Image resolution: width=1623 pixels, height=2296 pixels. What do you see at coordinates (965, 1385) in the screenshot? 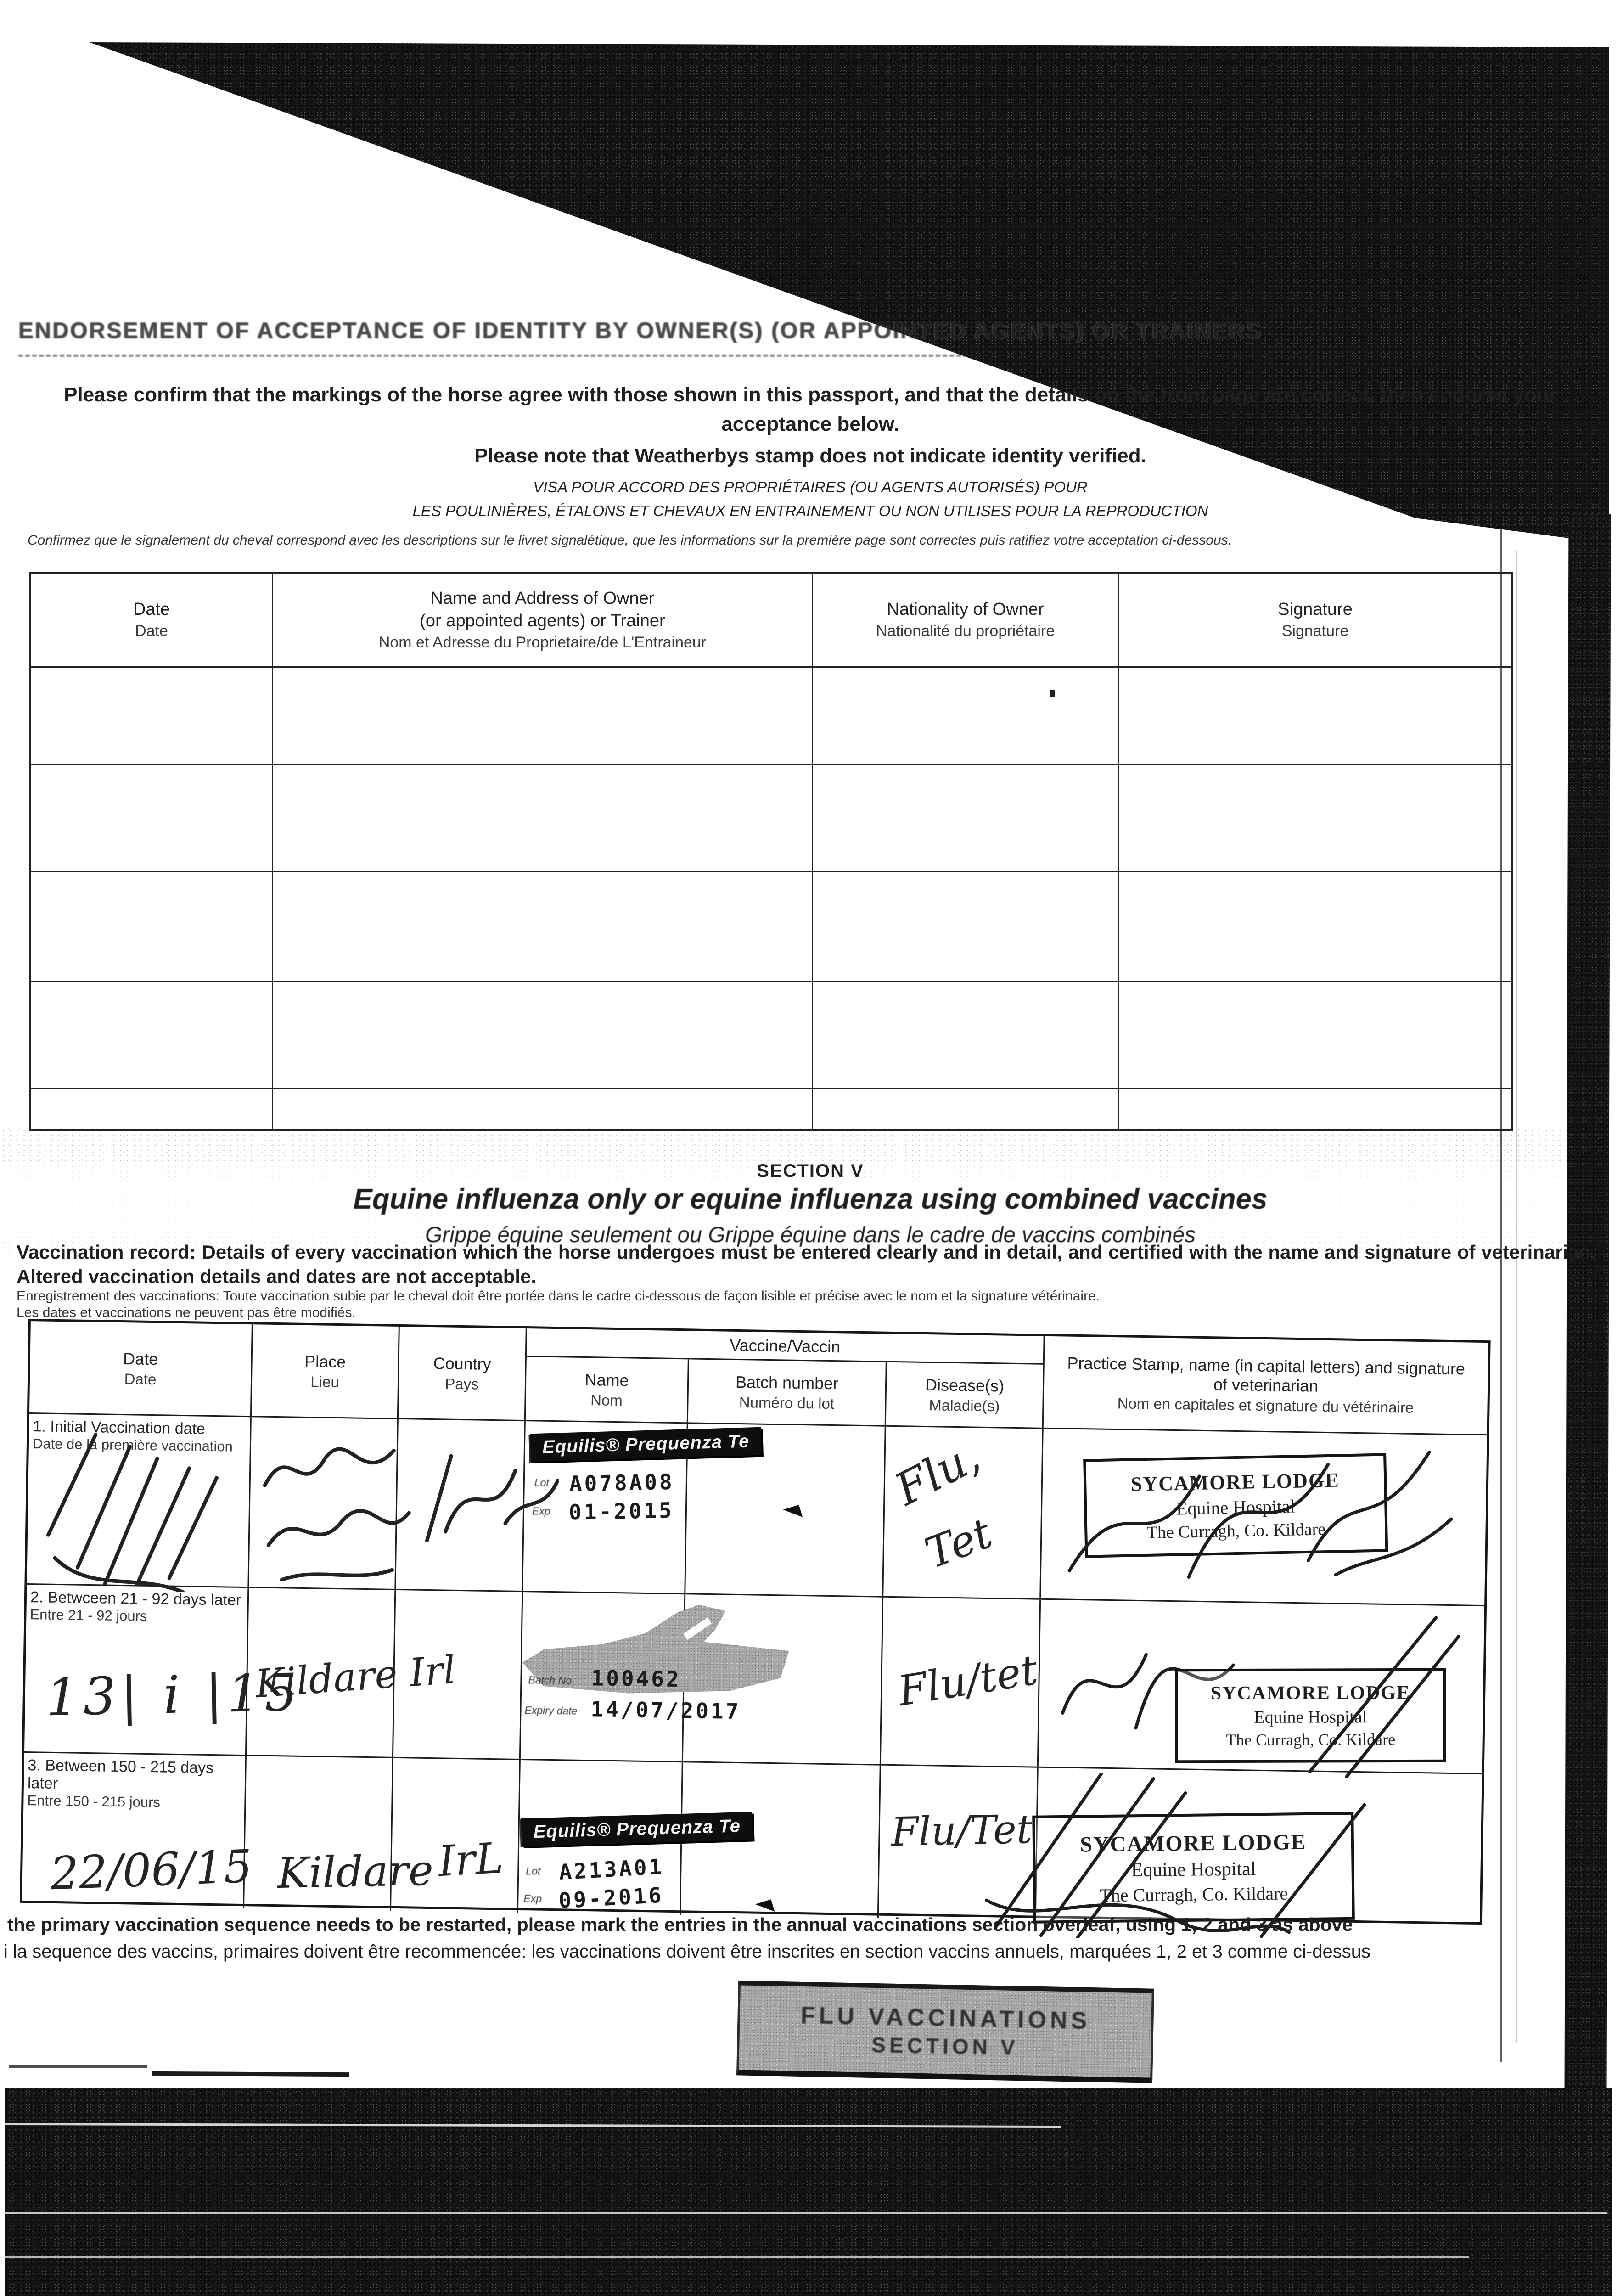
I see `vax-col-disease-en: Disease(s)` at bounding box center [965, 1385].